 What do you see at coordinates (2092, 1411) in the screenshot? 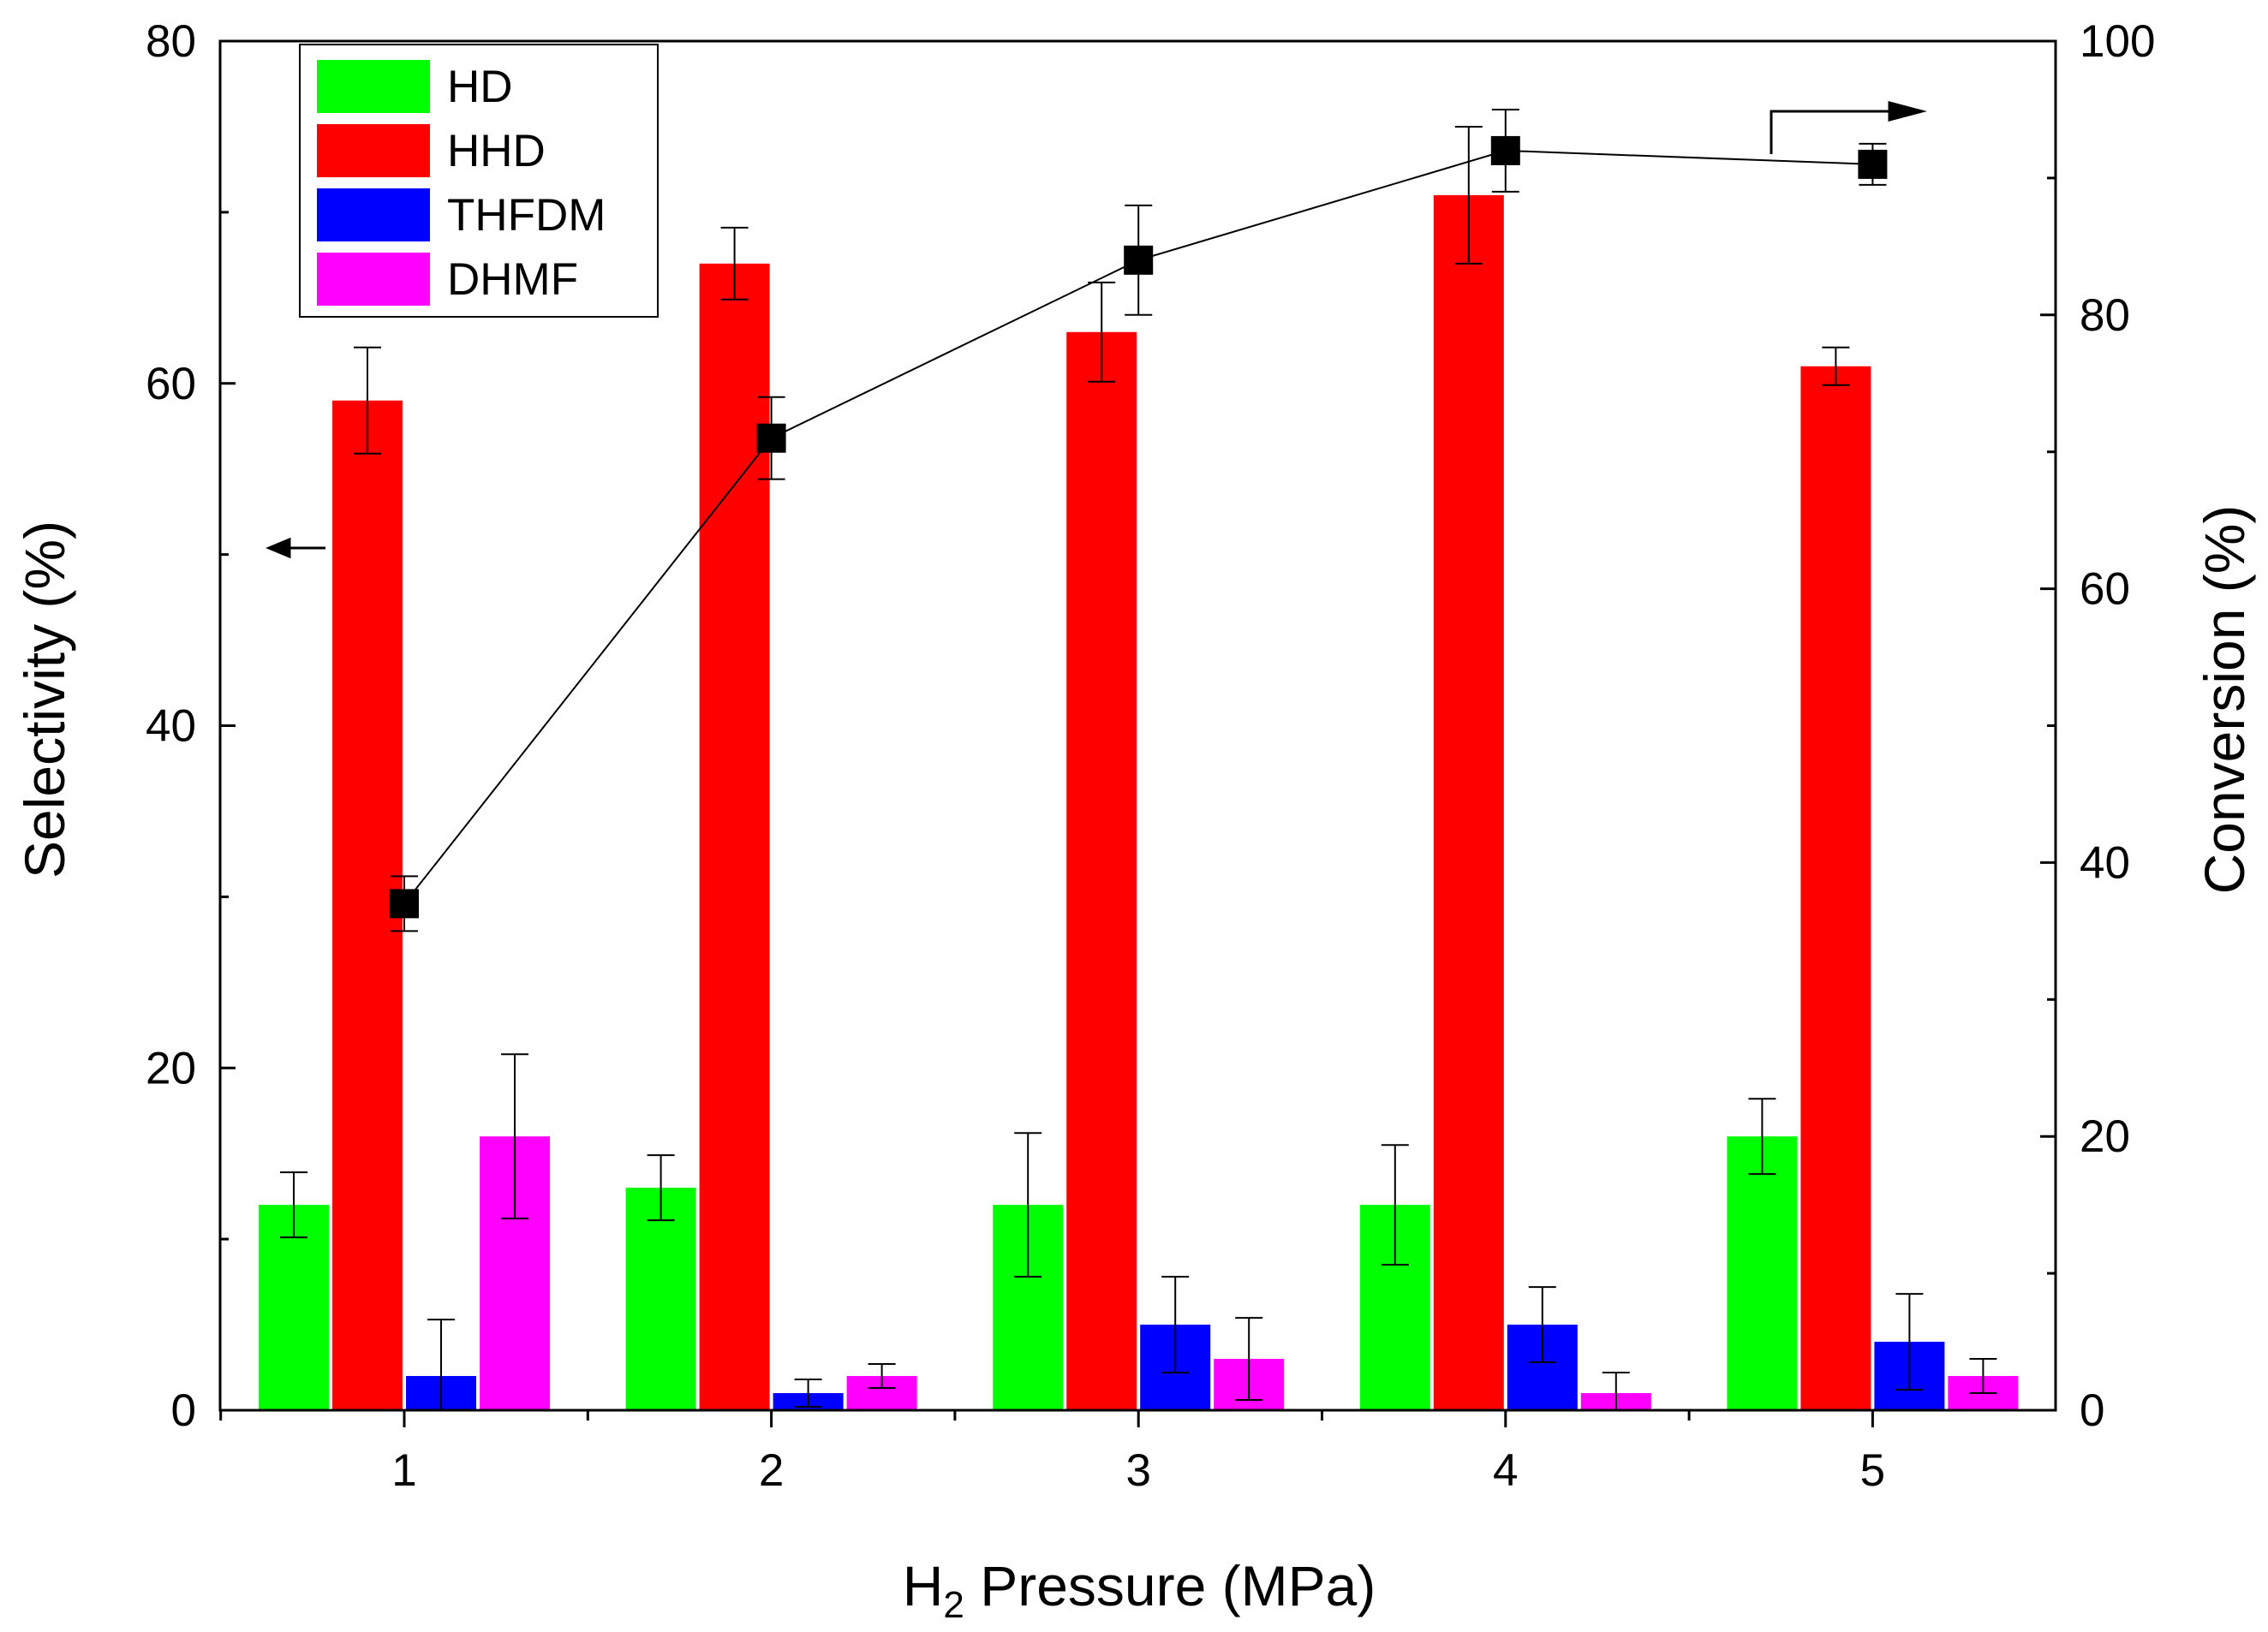
I see `y2-tick-label: 0` at bounding box center [2092, 1411].